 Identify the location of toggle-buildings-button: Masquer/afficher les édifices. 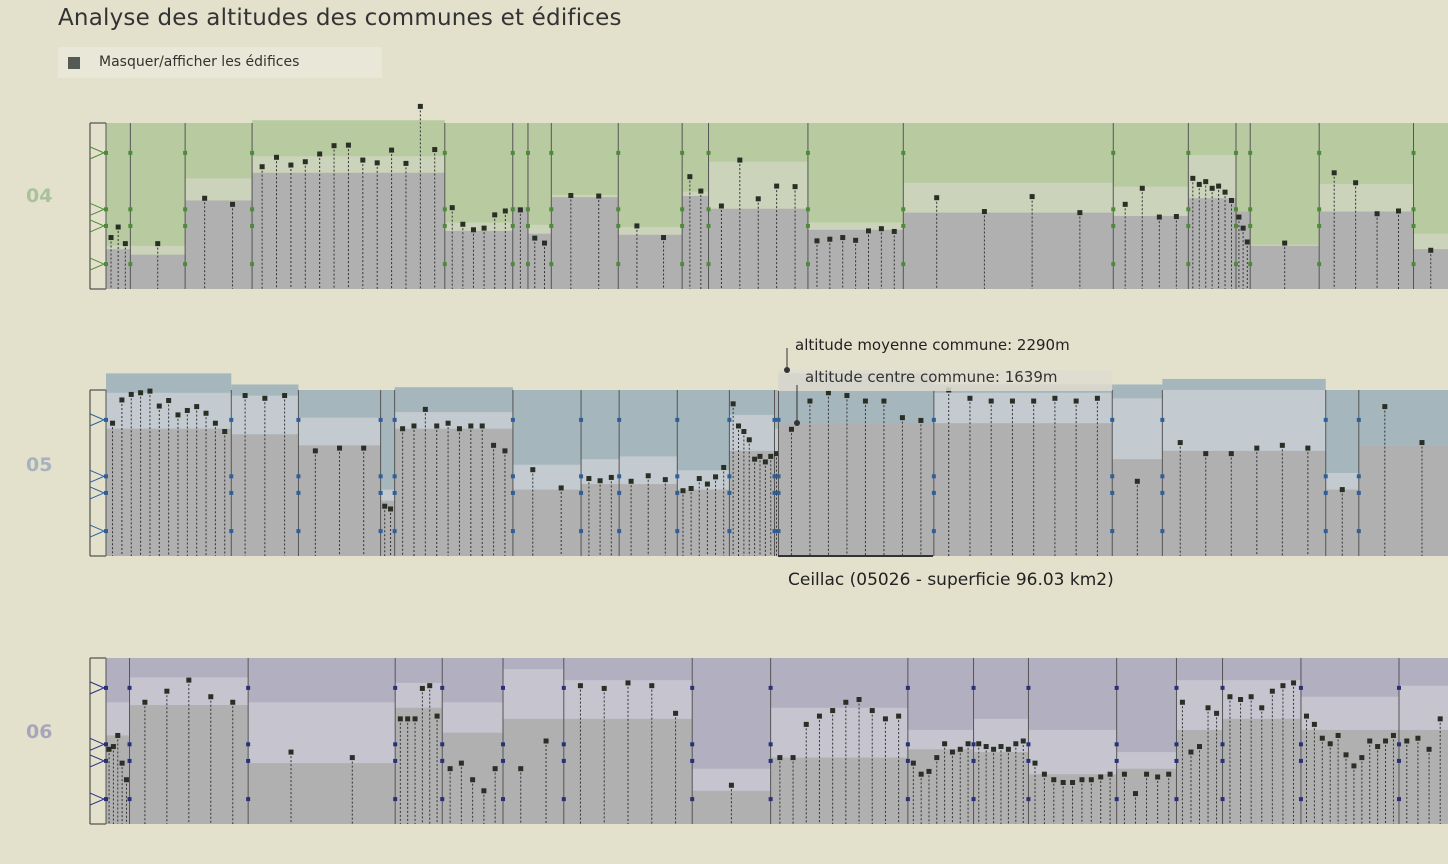
(220, 62).